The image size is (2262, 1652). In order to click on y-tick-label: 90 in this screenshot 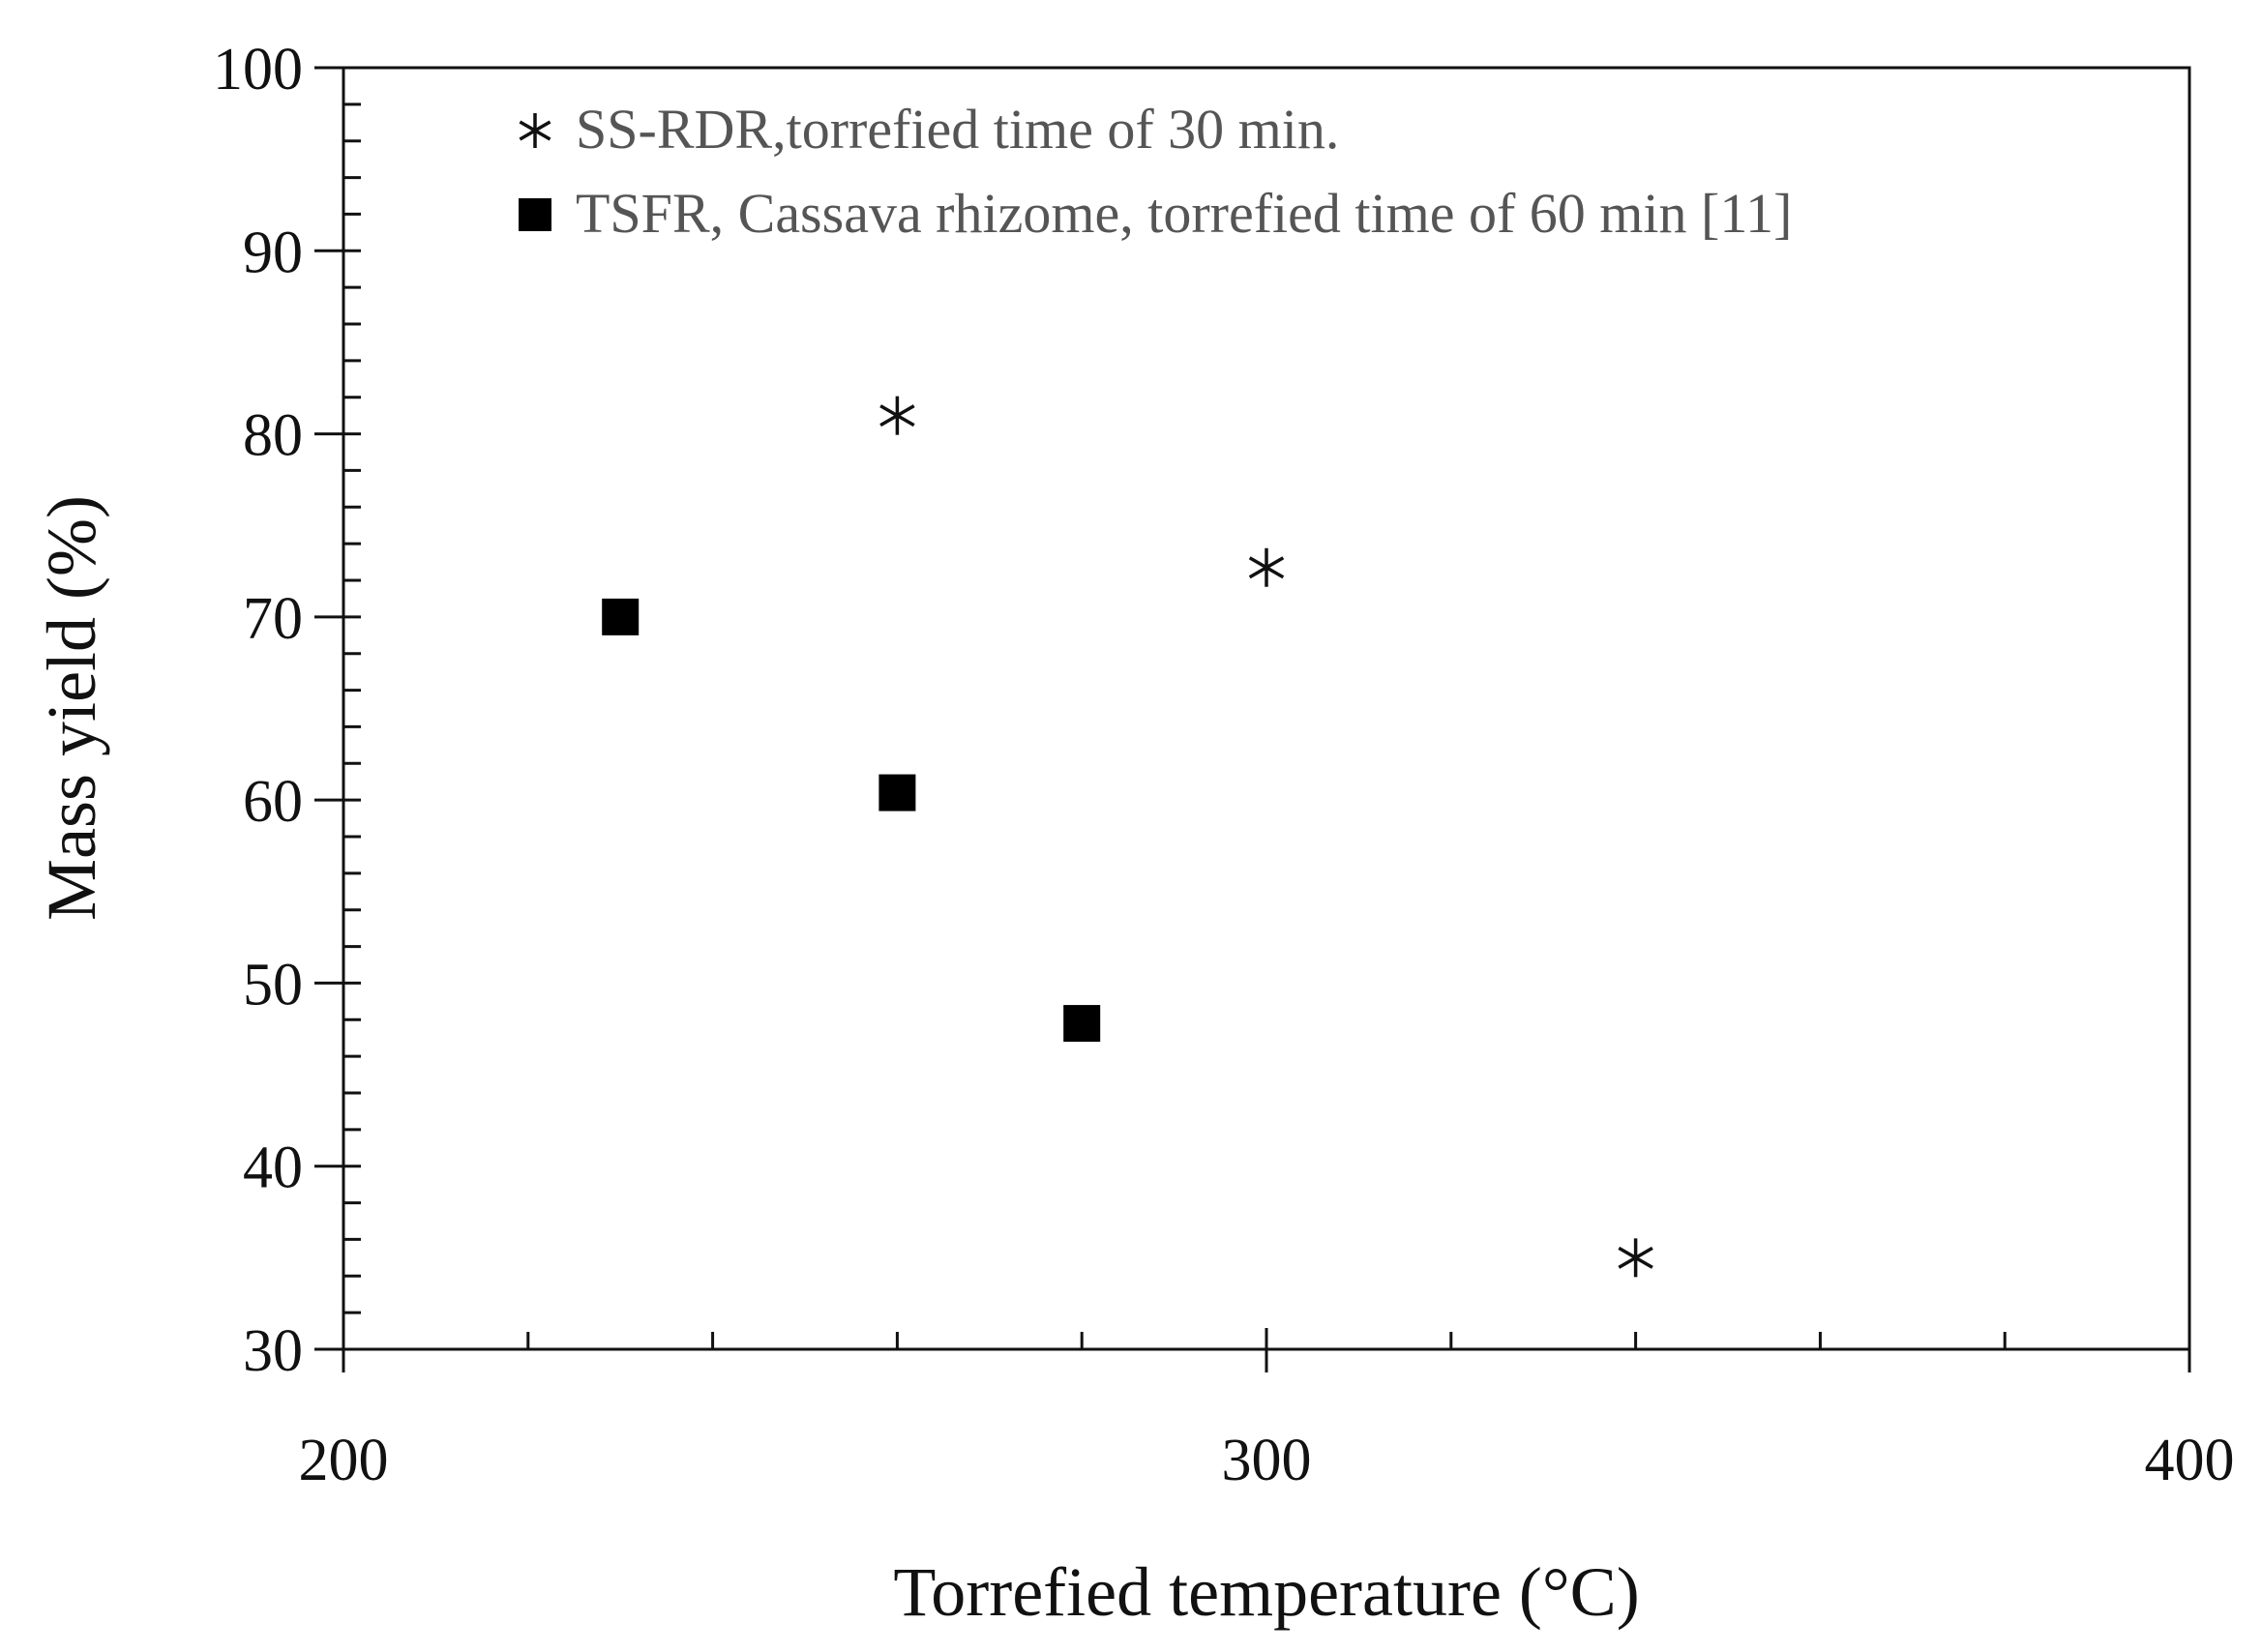, I will do `click(273, 252)`.